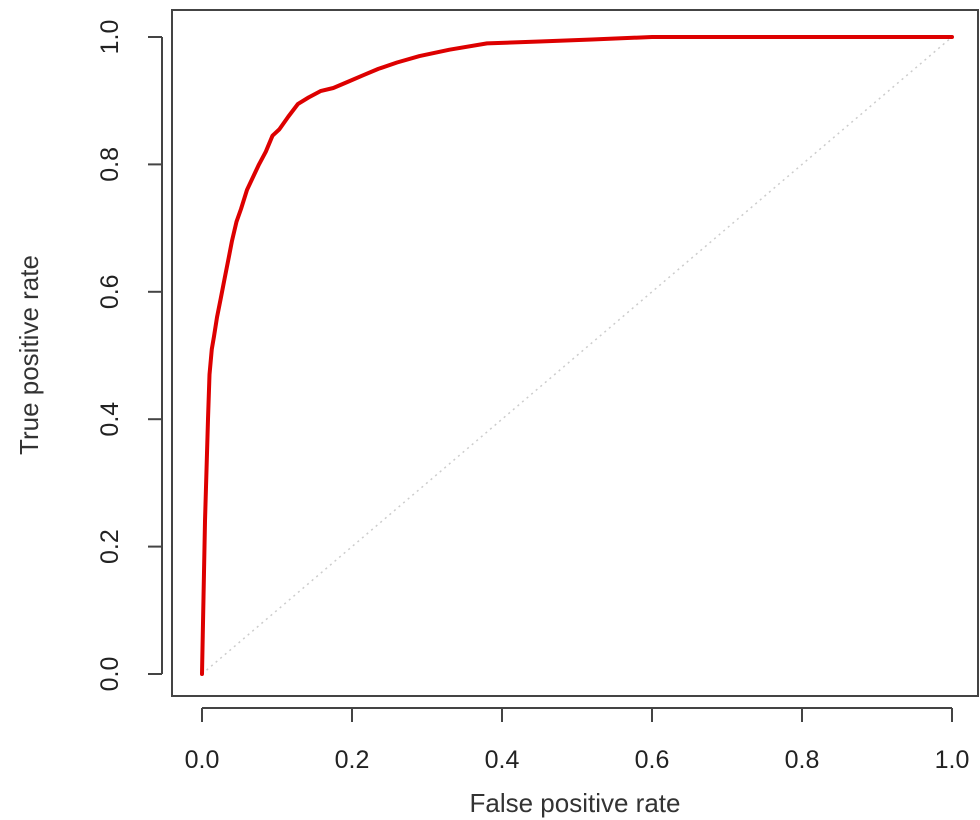 The height and width of the screenshot is (820, 980). I want to click on y-tick-label-4: 0.8, so click(110, 164).